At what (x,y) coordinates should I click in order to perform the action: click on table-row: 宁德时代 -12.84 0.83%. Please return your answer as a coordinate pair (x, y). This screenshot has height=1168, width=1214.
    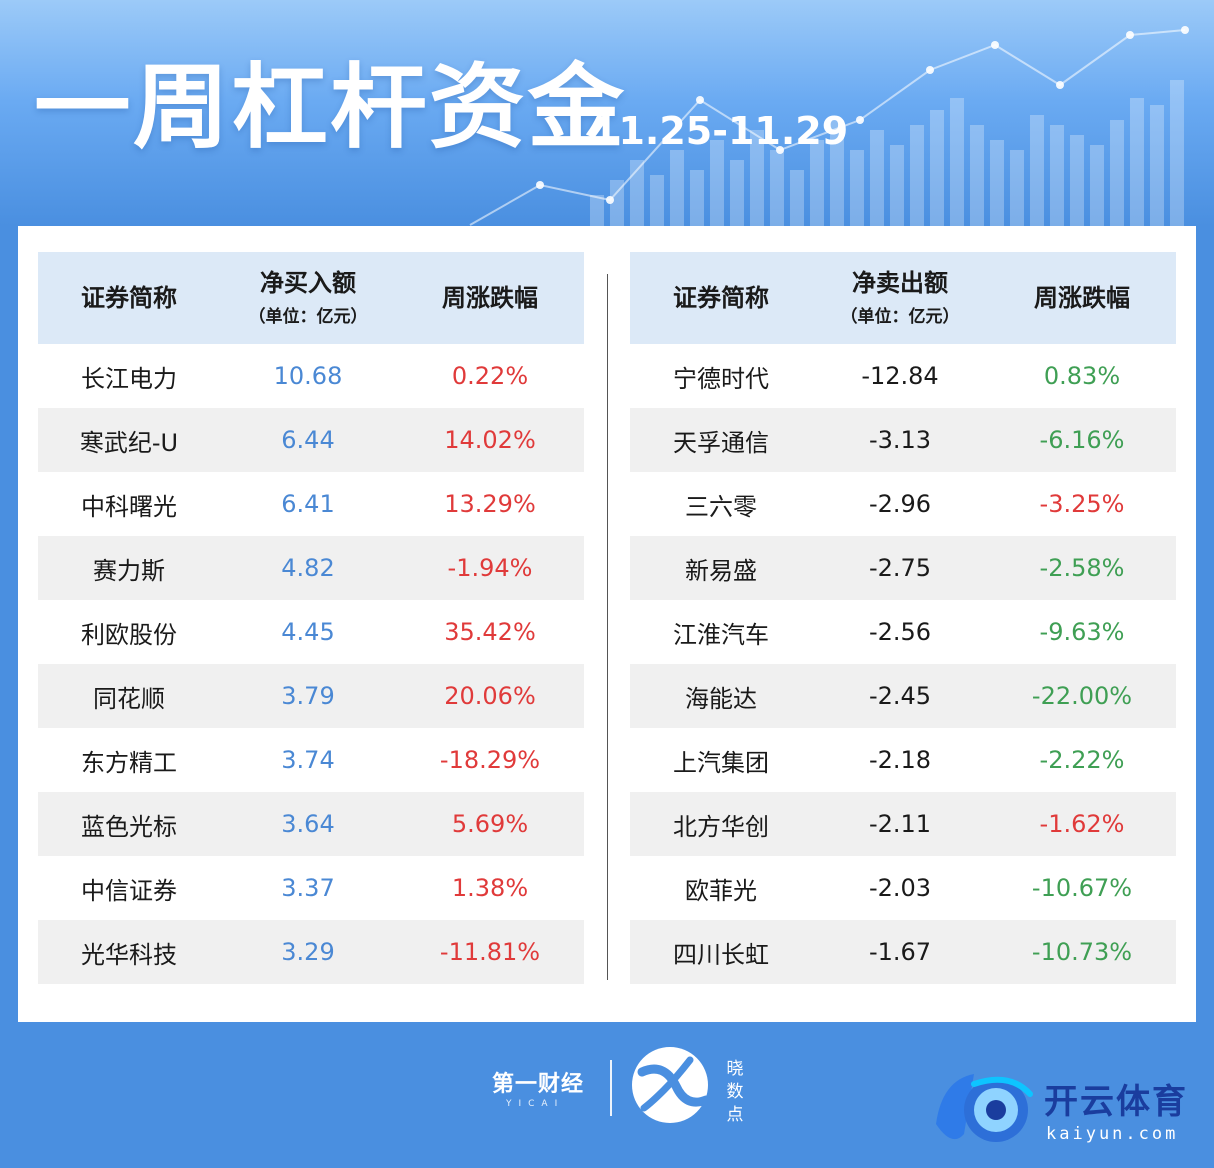
    Looking at the image, I should click on (903, 376).